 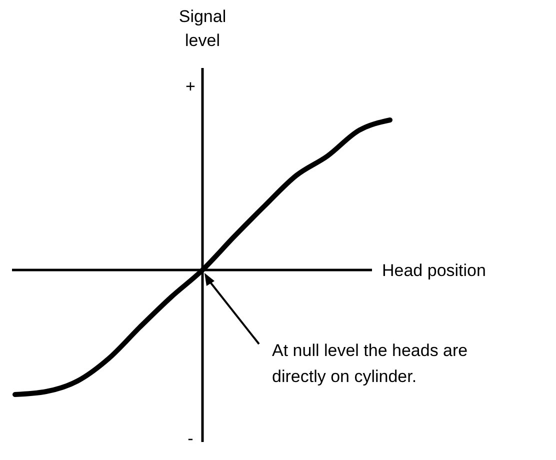 What do you see at coordinates (434, 270) in the screenshot?
I see `x-axis-title: Head position` at bounding box center [434, 270].